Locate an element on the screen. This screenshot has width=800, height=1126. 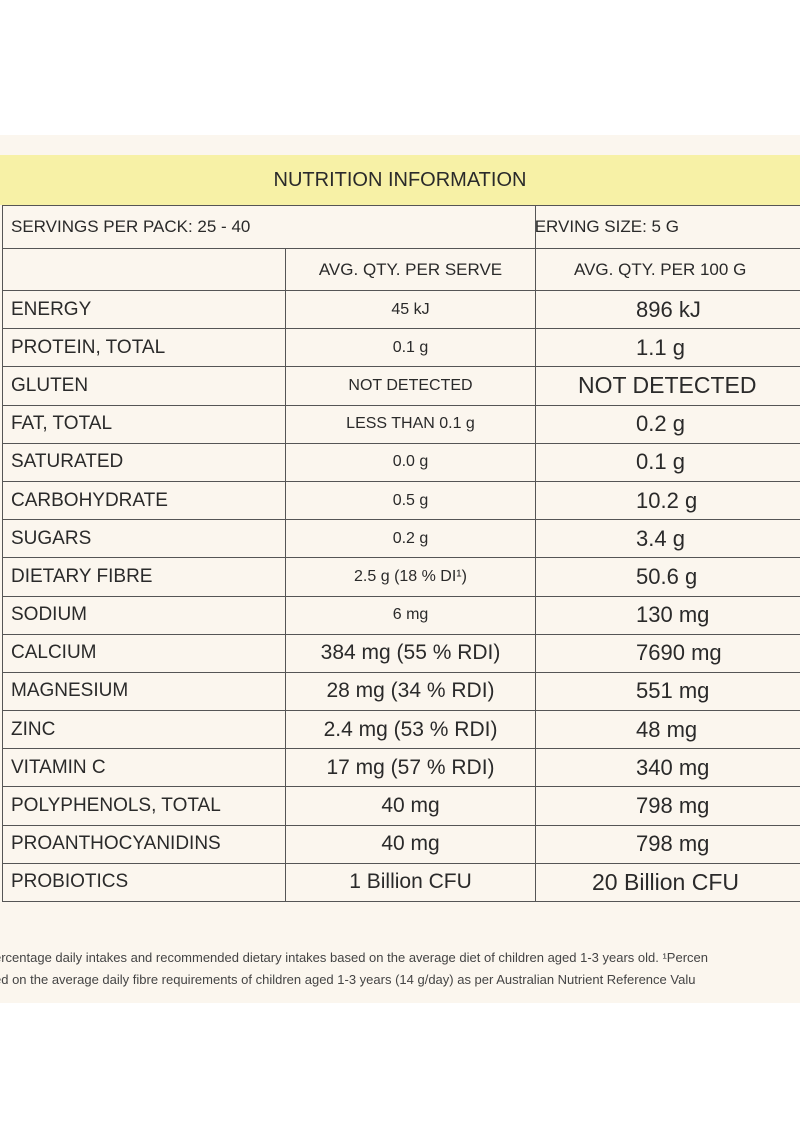
nutrient-row: PROBIOTICS 1 Billion CFU 20 Billion CFU is located at coordinates (401, 882).